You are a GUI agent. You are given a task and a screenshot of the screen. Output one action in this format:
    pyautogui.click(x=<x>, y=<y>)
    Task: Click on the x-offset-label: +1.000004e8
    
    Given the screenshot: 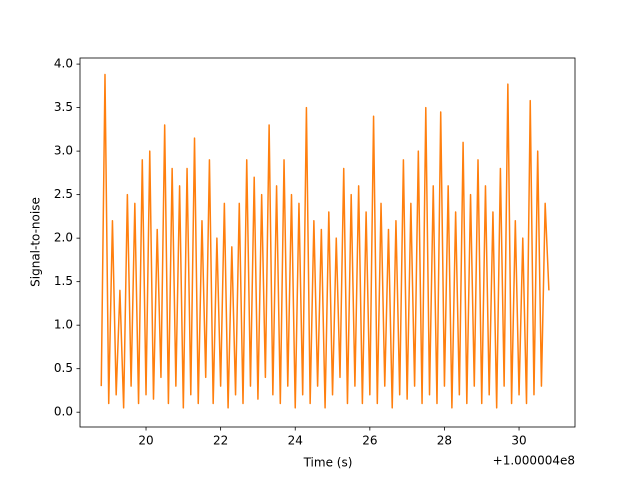 What is the action you would take?
    pyautogui.click(x=534, y=461)
    